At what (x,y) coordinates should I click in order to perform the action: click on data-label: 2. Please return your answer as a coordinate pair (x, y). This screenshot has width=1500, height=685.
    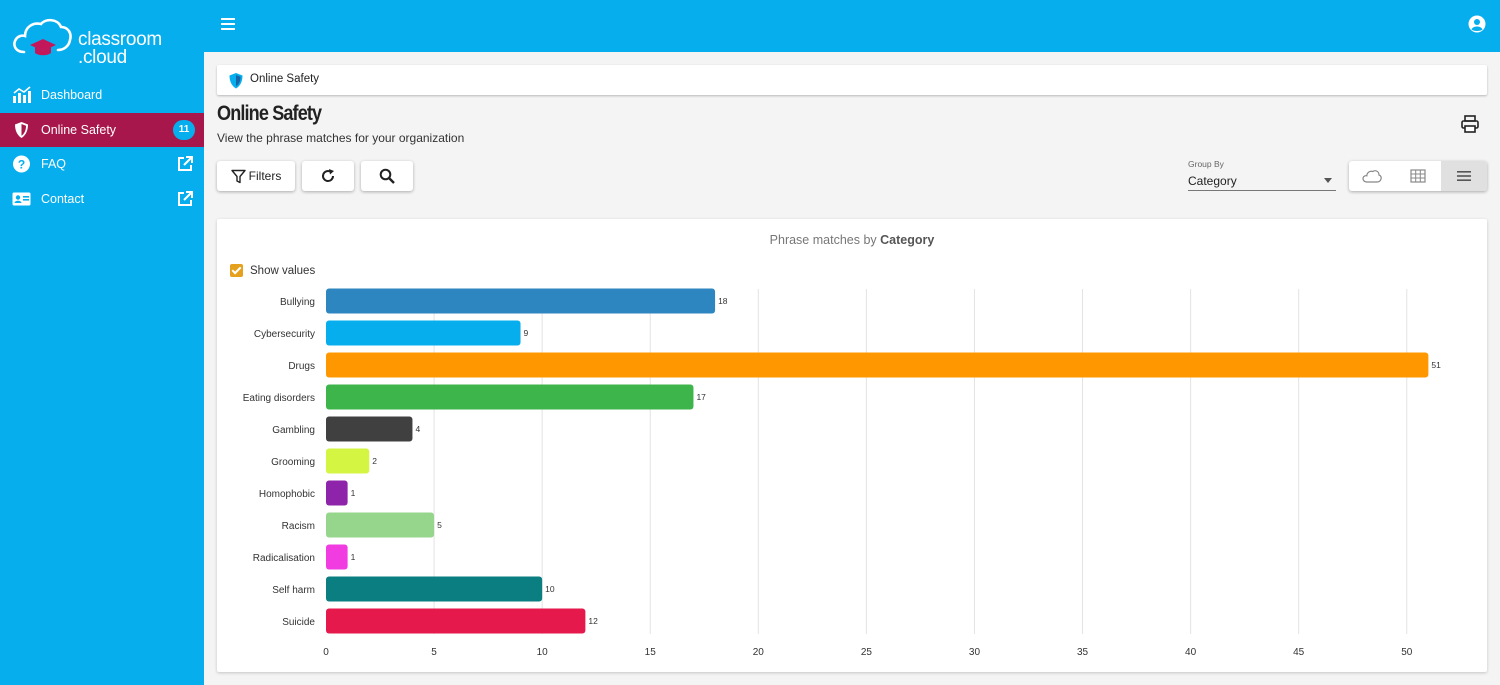
    Looking at the image, I should click on (374, 461).